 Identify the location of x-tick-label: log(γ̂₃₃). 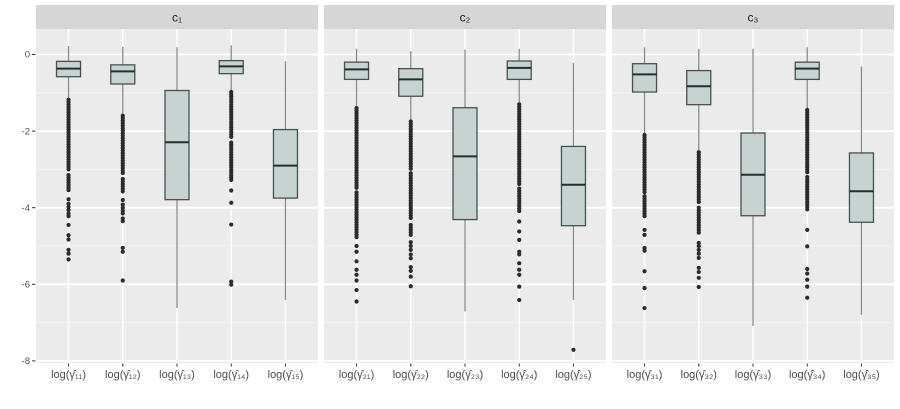
(753, 375).